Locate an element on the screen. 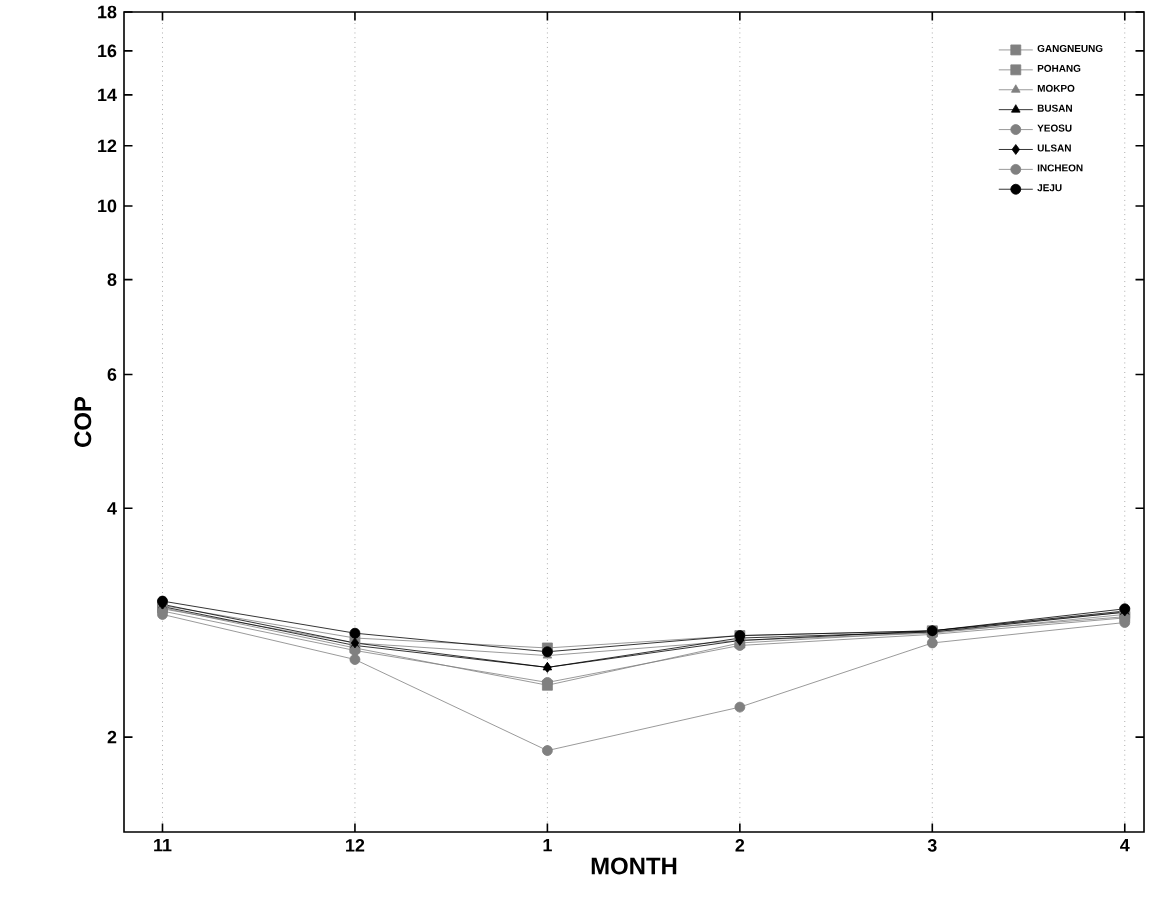  y-axis-title: COP is located at coordinates (83, 421).